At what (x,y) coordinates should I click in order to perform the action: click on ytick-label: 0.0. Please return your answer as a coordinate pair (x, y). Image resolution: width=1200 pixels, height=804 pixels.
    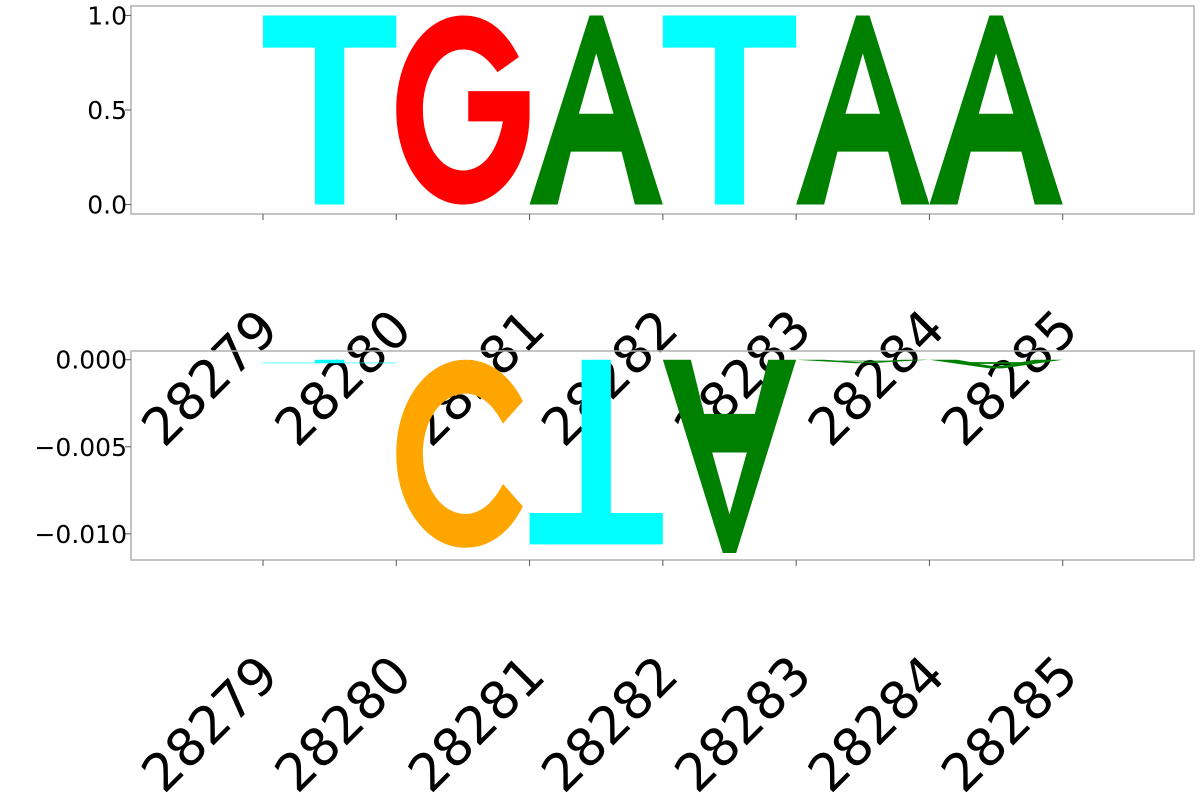
    Looking at the image, I should click on (107, 205).